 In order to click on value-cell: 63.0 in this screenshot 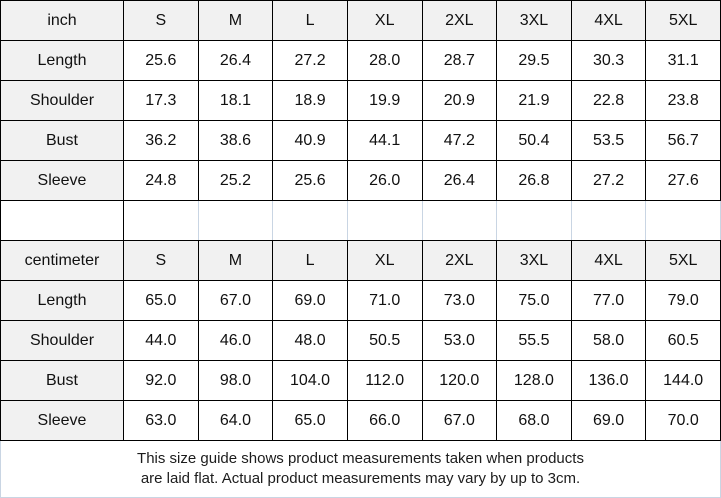, I will do `click(161, 420)`.